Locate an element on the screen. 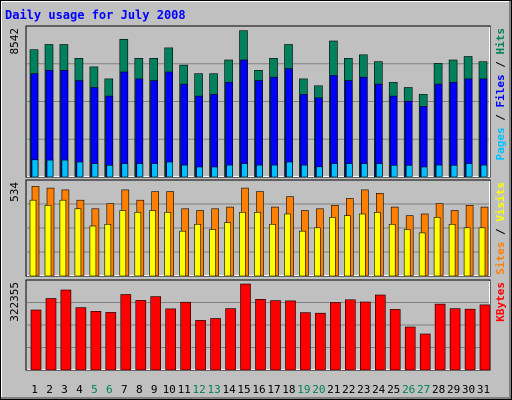  day-label-20: 20 is located at coordinates (318, 389).